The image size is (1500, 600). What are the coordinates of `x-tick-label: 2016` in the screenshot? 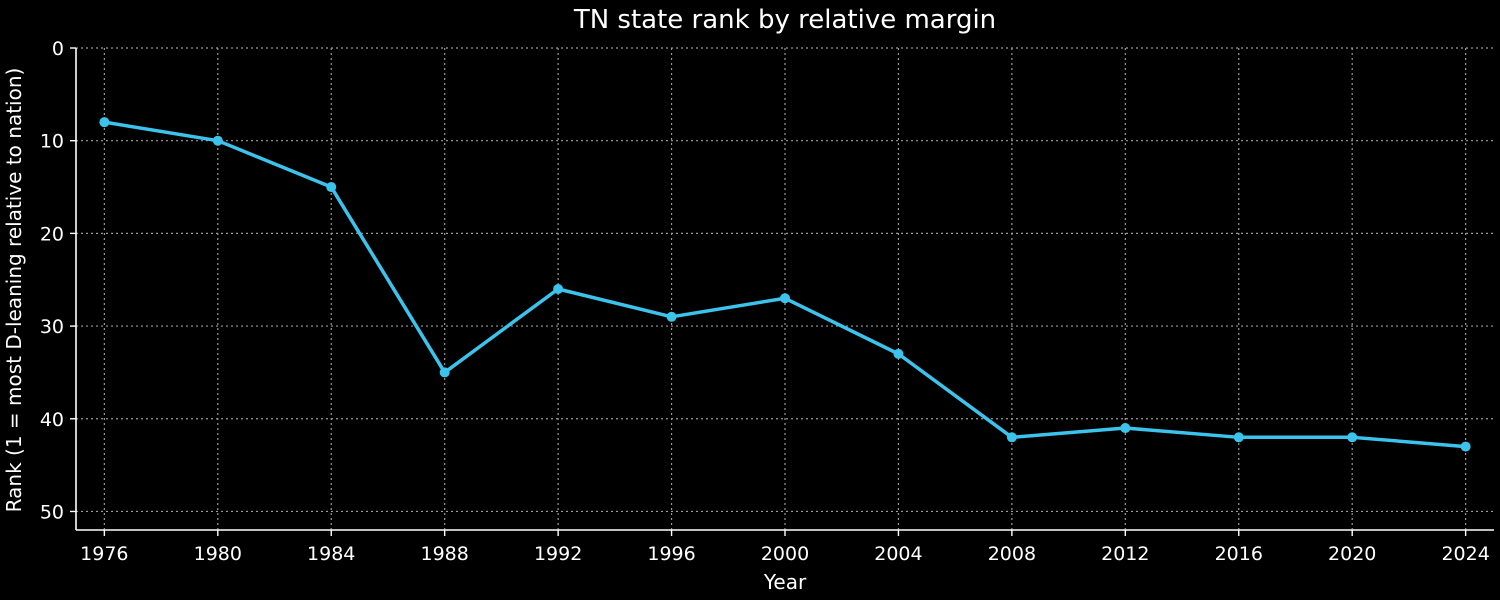 It's located at (1239, 554).